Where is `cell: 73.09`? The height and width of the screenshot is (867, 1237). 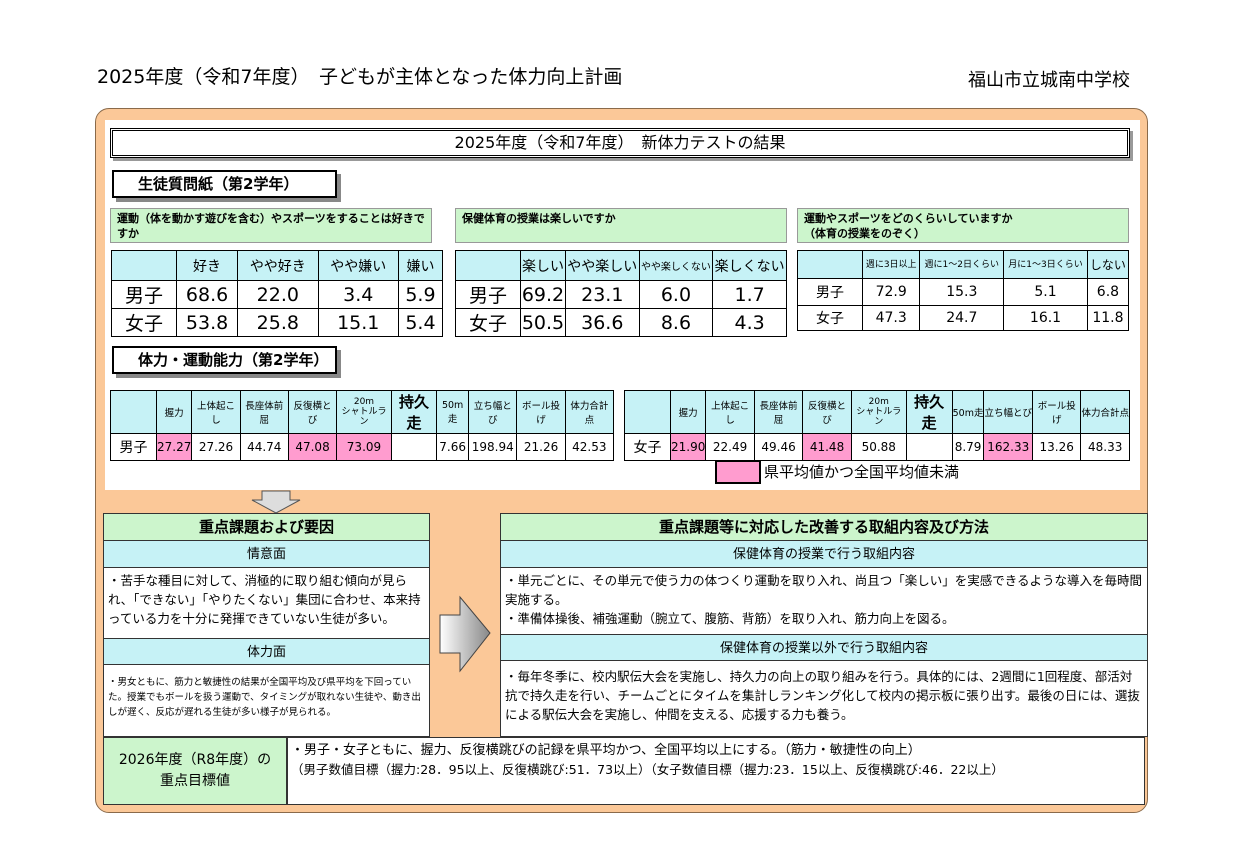 cell: 73.09 is located at coordinates (364, 447).